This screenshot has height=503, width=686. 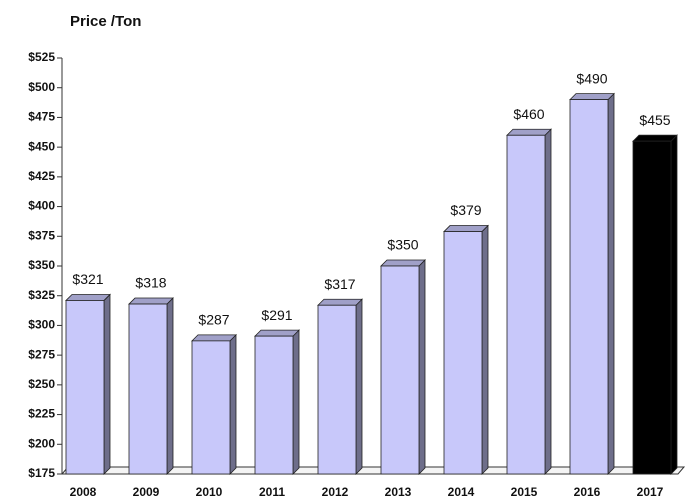 What do you see at coordinates (41, 235) in the screenshot?
I see `y-tick-label: $375` at bounding box center [41, 235].